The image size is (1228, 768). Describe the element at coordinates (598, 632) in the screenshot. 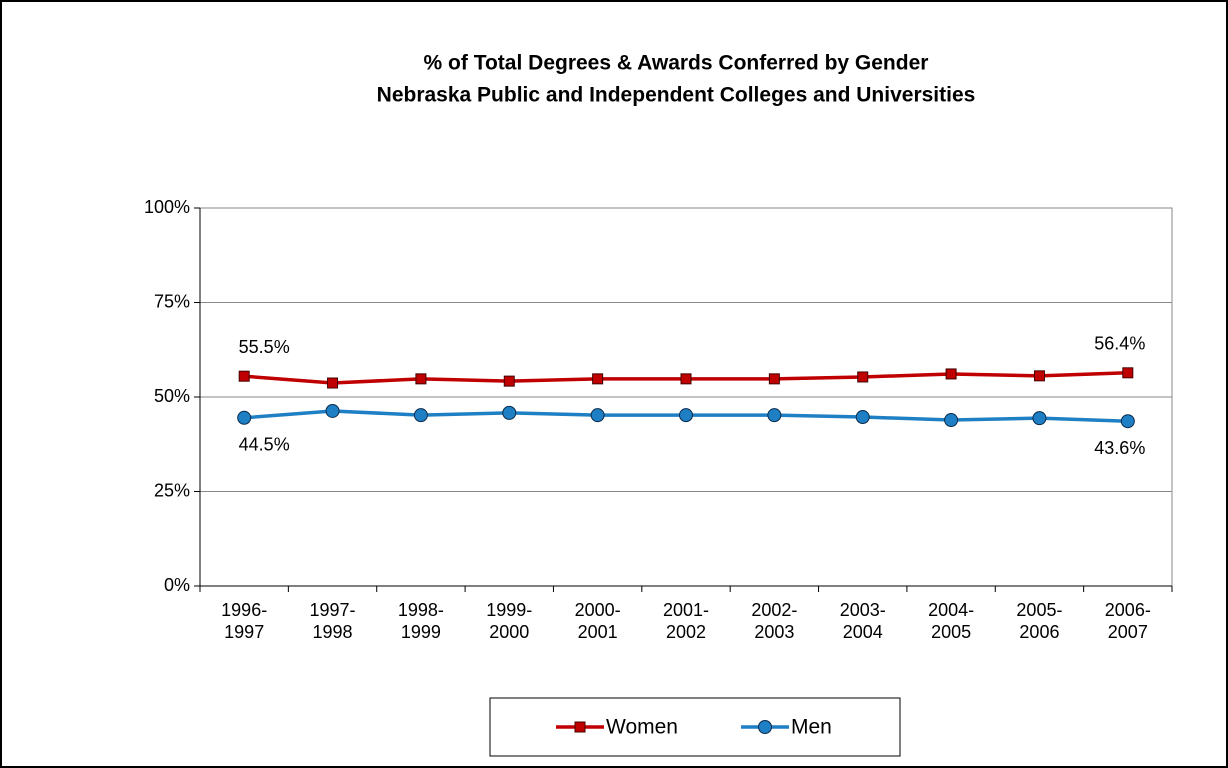

I see `x-tick-label-line: 2001` at that location.